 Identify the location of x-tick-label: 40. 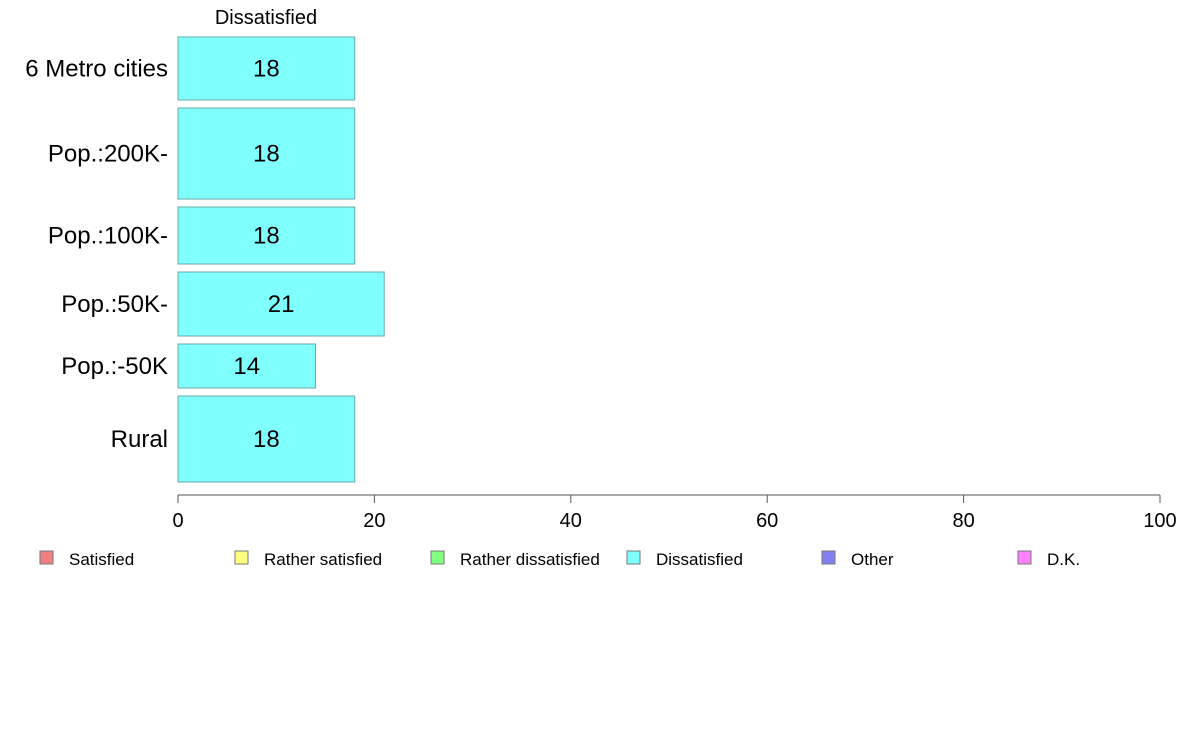
(571, 521).